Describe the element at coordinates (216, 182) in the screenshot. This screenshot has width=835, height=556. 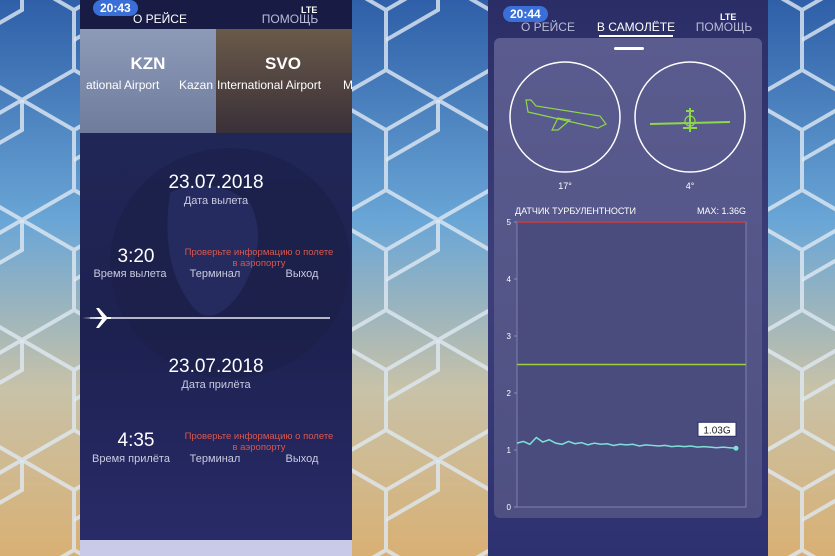
I see `departure-date: 23.07.2018` at that location.